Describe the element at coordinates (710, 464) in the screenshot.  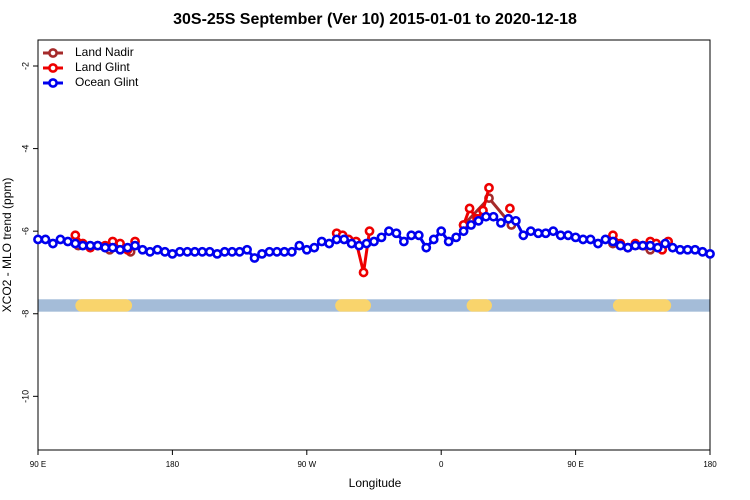
I see `x-tick-label: 180` at that location.